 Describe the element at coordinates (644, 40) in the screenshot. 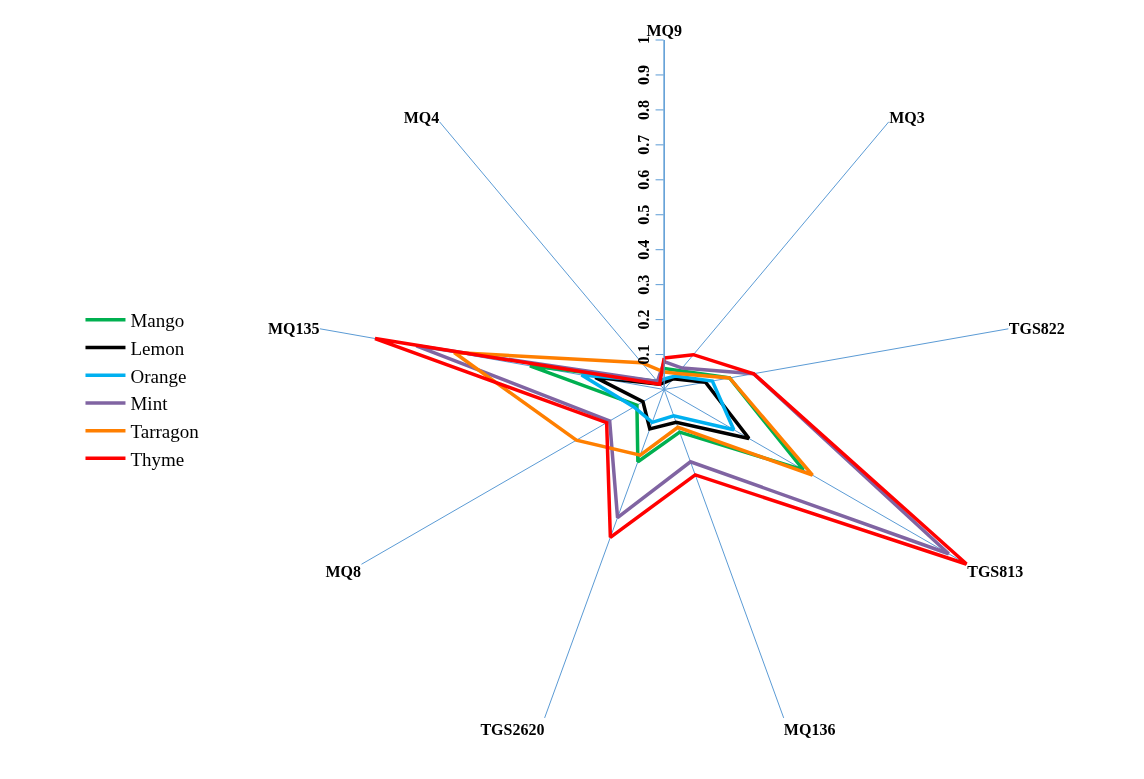

I see `y-tick-label: 1` at that location.